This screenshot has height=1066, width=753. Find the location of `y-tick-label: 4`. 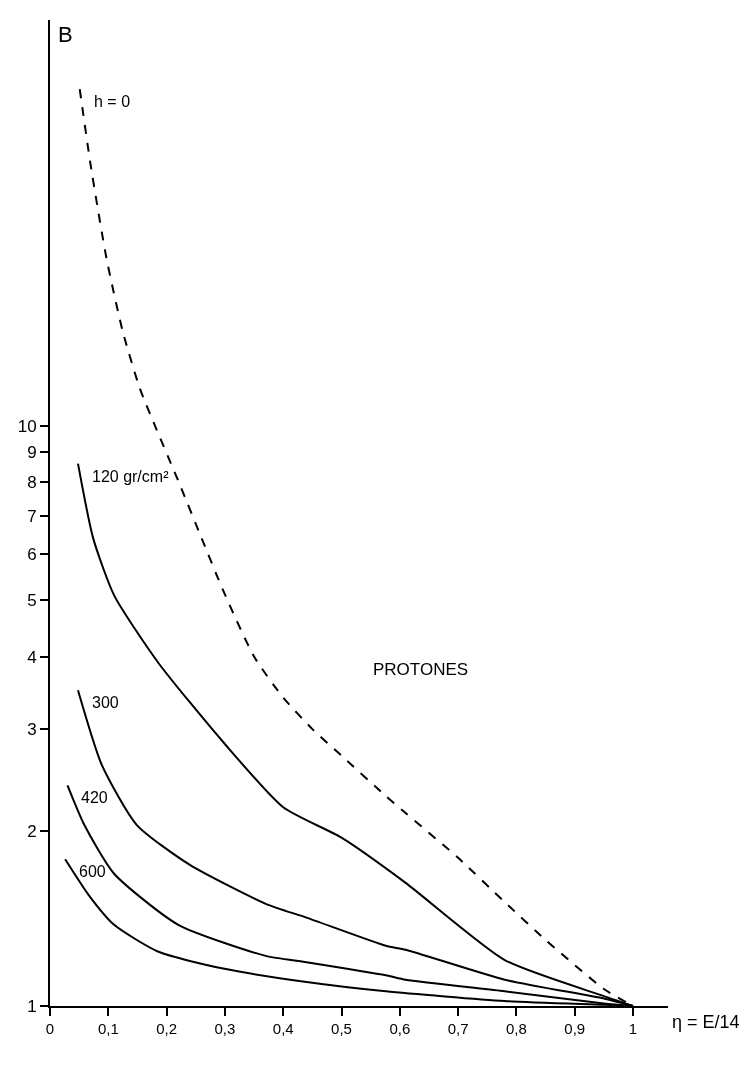

y-tick-label: 4 is located at coordinates (32, 657).